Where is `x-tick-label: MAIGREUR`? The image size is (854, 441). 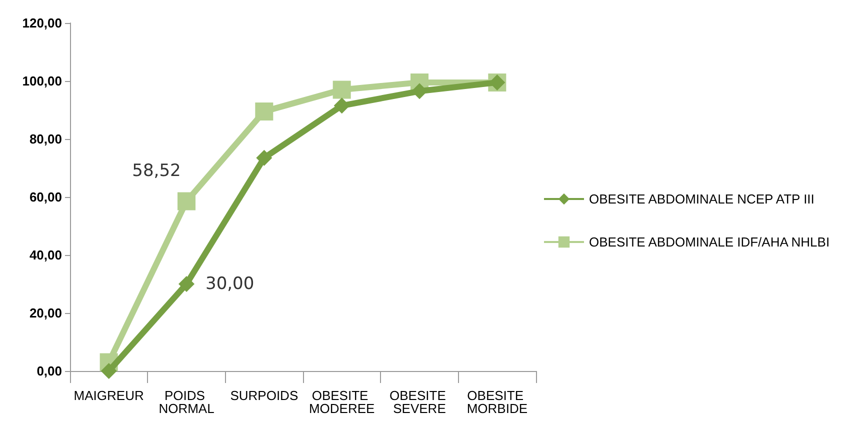 x-tick-label: MAIGREUR is located at coordinates (109, 395).